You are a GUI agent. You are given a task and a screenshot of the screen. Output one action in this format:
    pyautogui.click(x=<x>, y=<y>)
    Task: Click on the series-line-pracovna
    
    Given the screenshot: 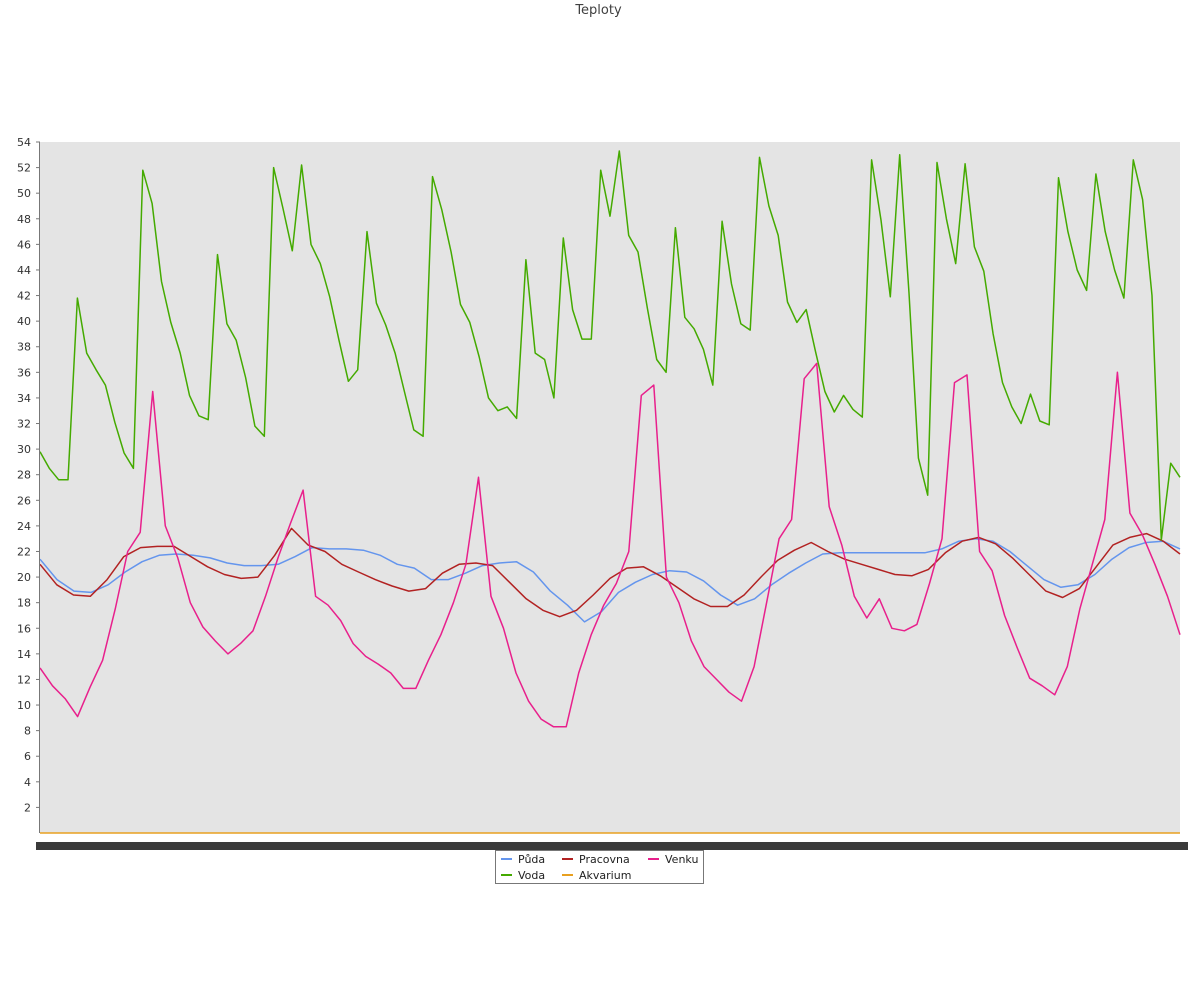 What is the action you would take?
    pyautogui.click(x=610, y=572)
    